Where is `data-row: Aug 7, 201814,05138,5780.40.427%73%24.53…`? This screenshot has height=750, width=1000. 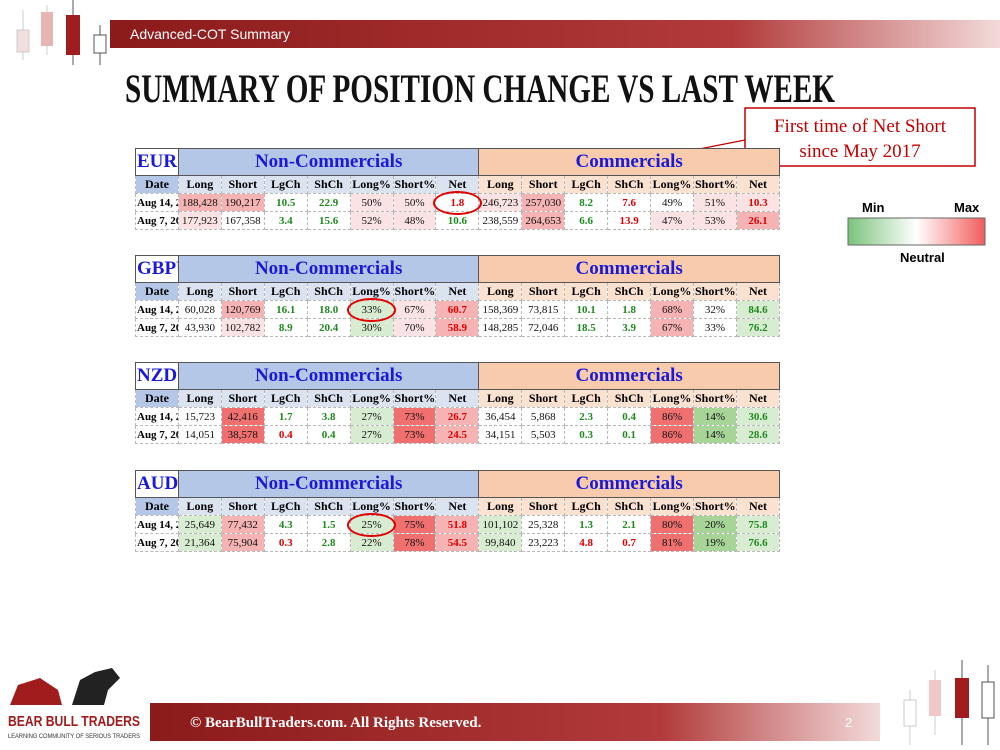
data-row: Aug 7, 201814,05138,5780.40.427%73%24.53… is located at coordinates (458, 434).